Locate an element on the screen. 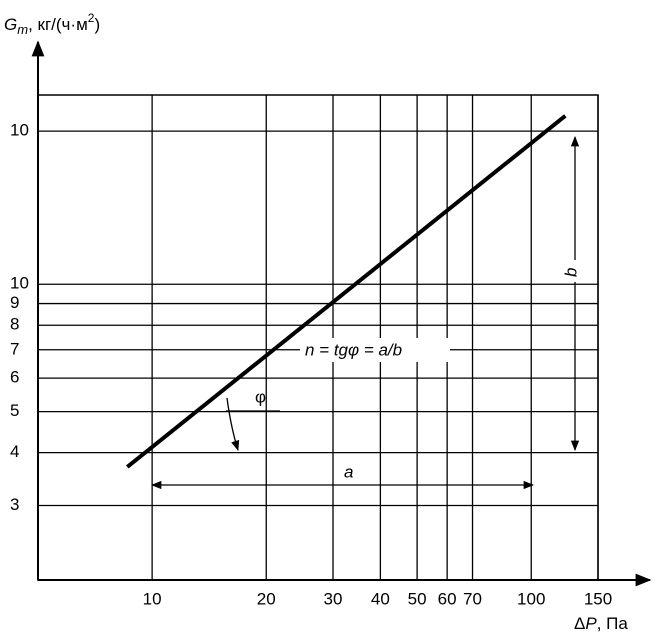 This screenshot has height=638, width=662. y-tick-label: 5 is located at coordinates (14, 410).